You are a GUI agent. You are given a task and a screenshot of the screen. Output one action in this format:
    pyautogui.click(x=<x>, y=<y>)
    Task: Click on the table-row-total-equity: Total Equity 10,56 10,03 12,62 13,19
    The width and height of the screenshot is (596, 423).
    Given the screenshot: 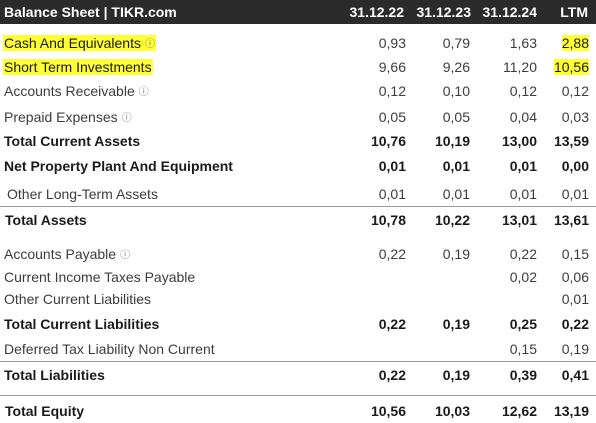 What is the action you would take?
    pyautogui.click(x=298, y=412)
    